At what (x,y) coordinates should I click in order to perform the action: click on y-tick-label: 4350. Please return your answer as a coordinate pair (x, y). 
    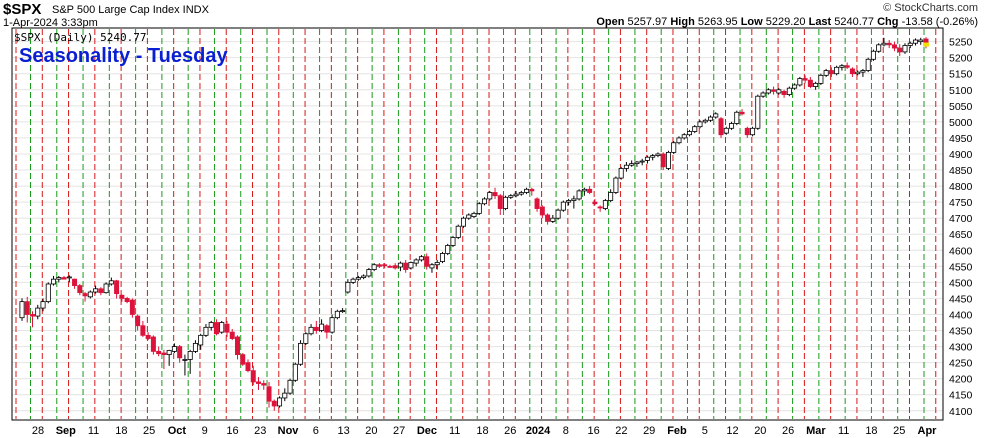
    Looking at the image, I should click on (961, 332).